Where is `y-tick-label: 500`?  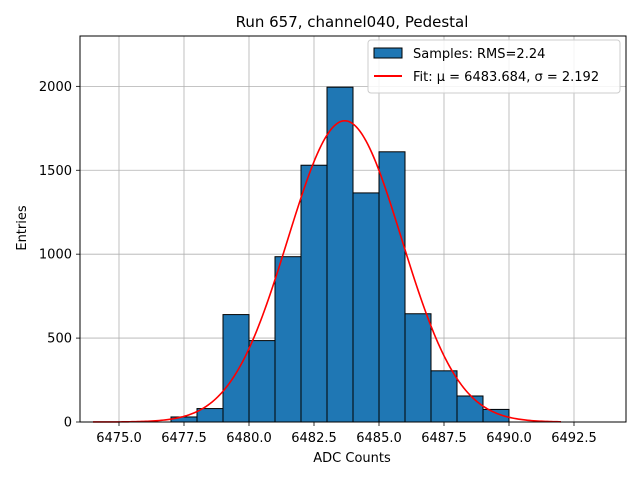
y-tick-label: 500 is located at coordinates (59, 339).